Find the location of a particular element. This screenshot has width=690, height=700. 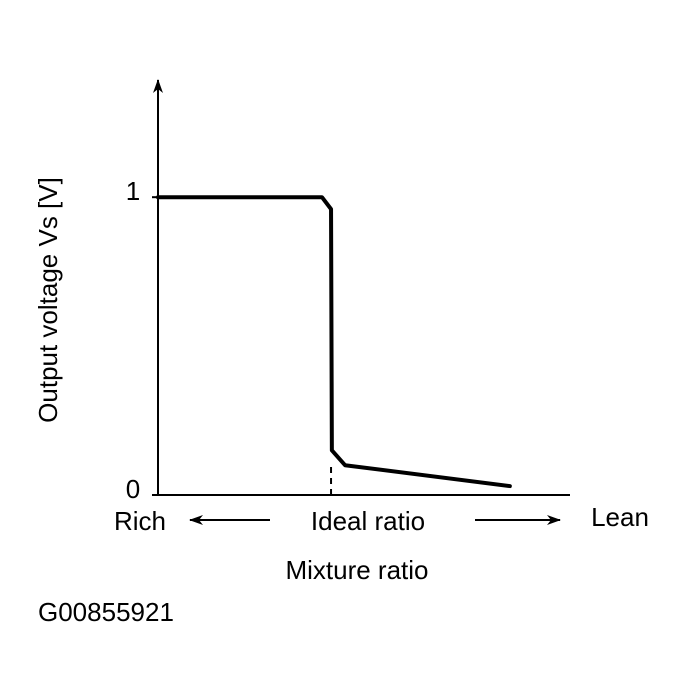

figure-id: G00855921 is located at coordinates (106, 612).